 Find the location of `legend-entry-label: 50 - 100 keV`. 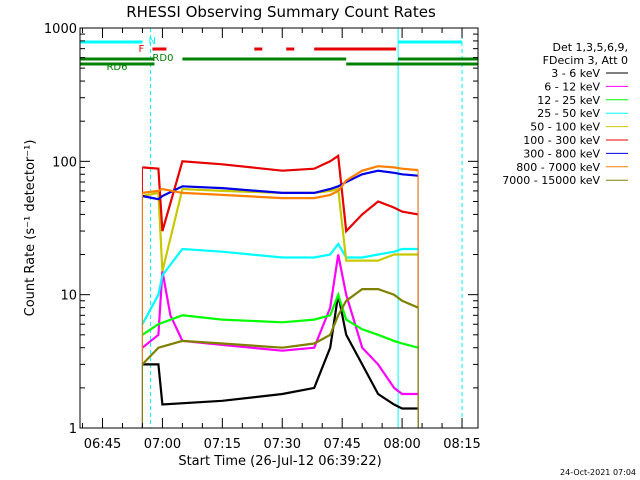

legend-entry-label: 50 - 100 keV is located at coordinates (565, 127).